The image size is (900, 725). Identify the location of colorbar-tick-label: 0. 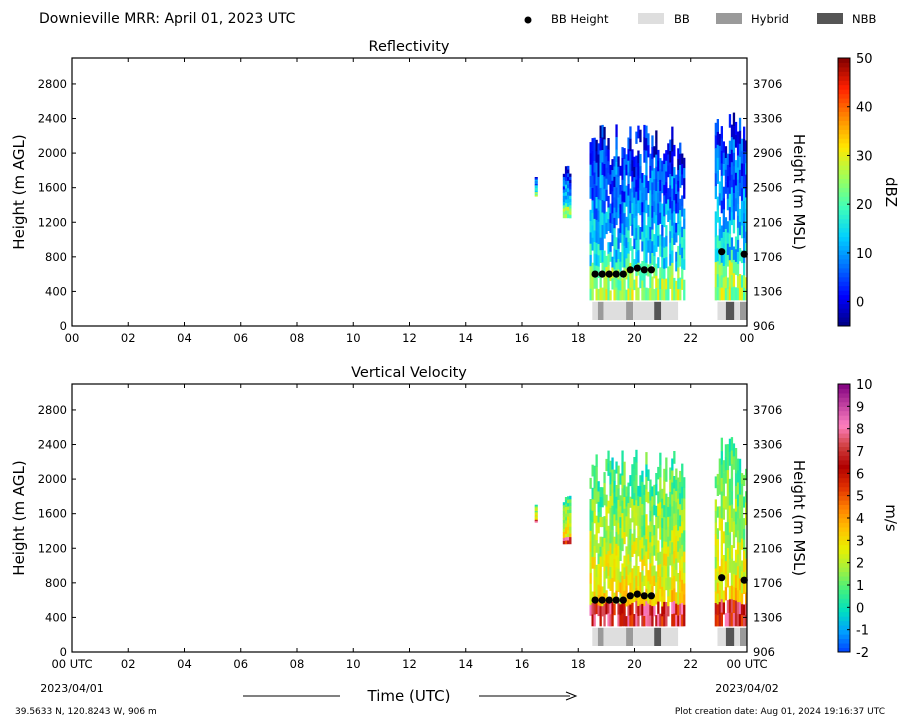
(860, 303).